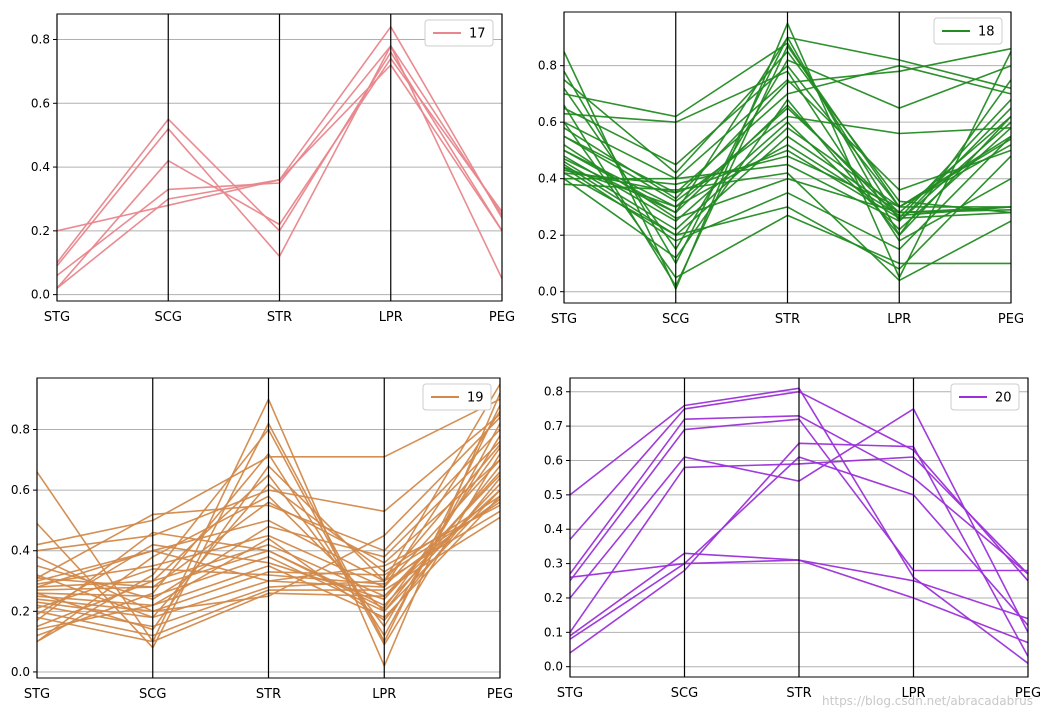 This screenshot has width=1051, height=714. Describe the element at coordinates (475, 398) in the screenshot. I see `legend-label: 19` at that location.